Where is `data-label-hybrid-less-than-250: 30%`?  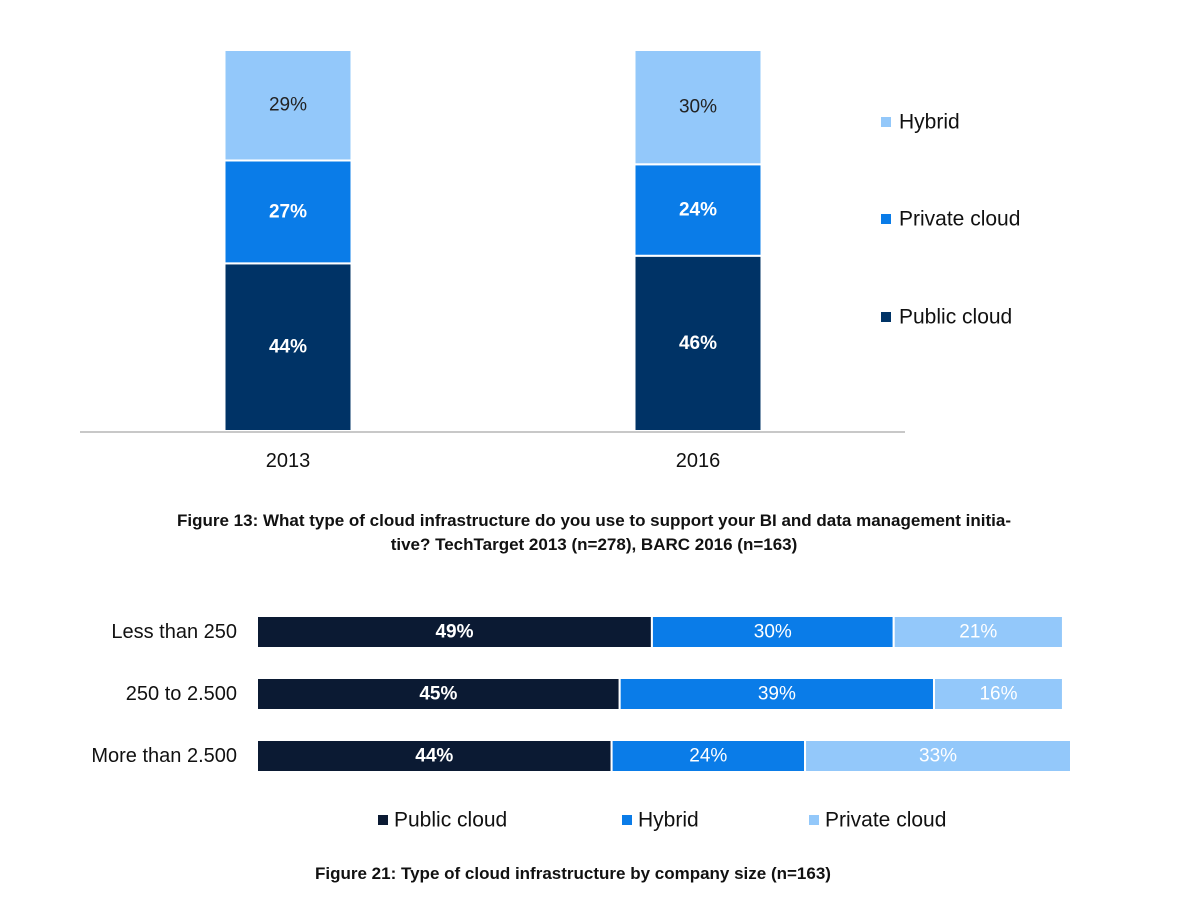
data-label-hybrid-less-than-250: 30% is located at coordinates (773, 632).